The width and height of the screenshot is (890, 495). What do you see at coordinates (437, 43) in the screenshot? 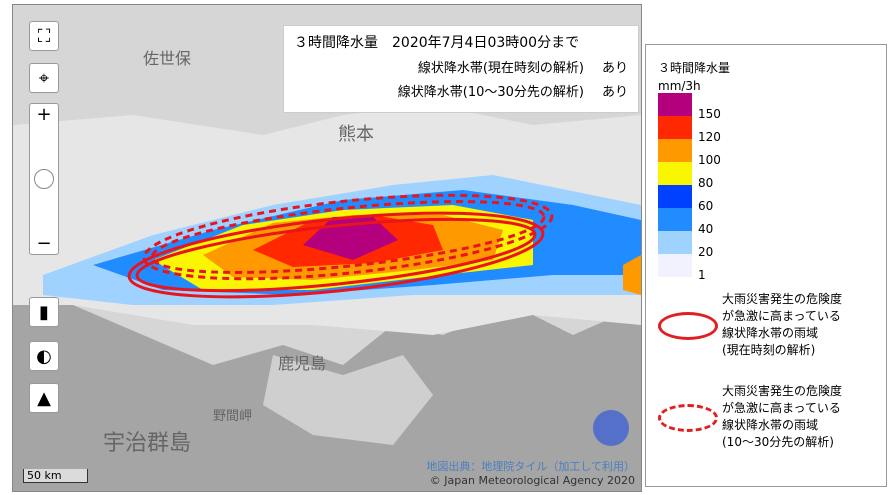
I see `info-title: ３時間降水量 2020年7月4日03時00分まで` at bounding box center [437, 43].